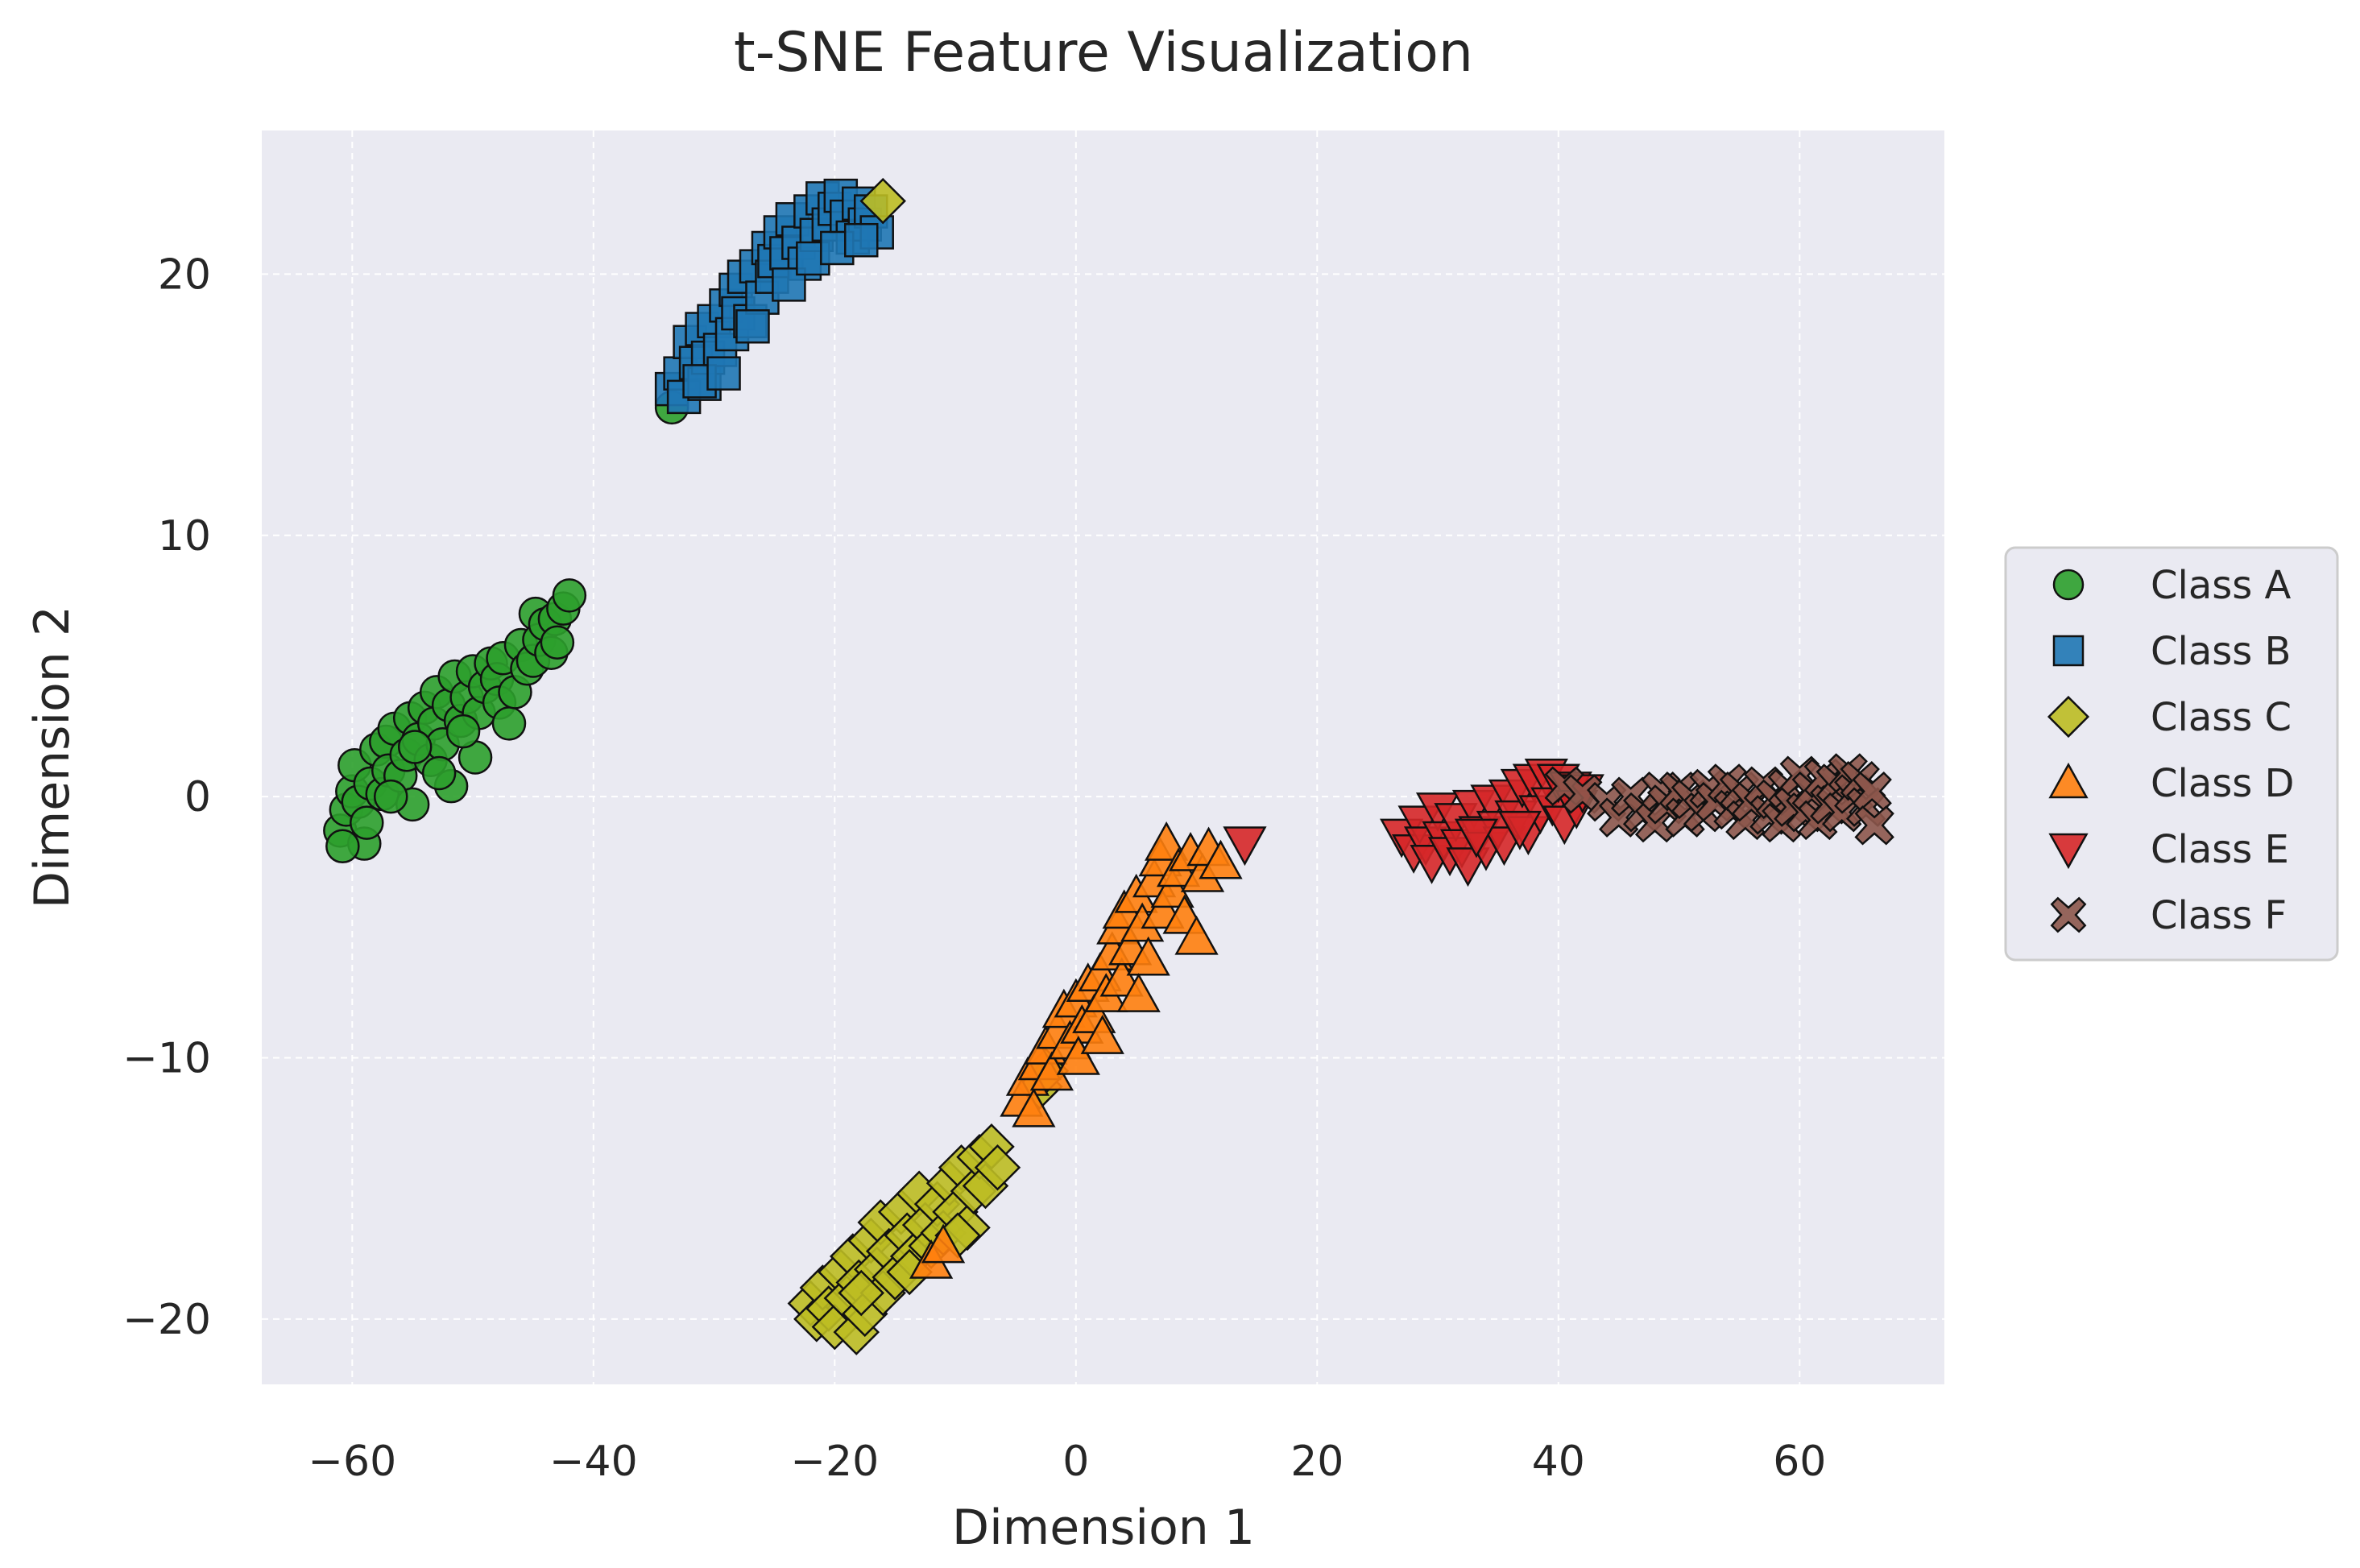  Describe the element at coordinates (1103, 53) in the screenshot. I see `chart-title: t-SNE Feature Visualization` at that location.